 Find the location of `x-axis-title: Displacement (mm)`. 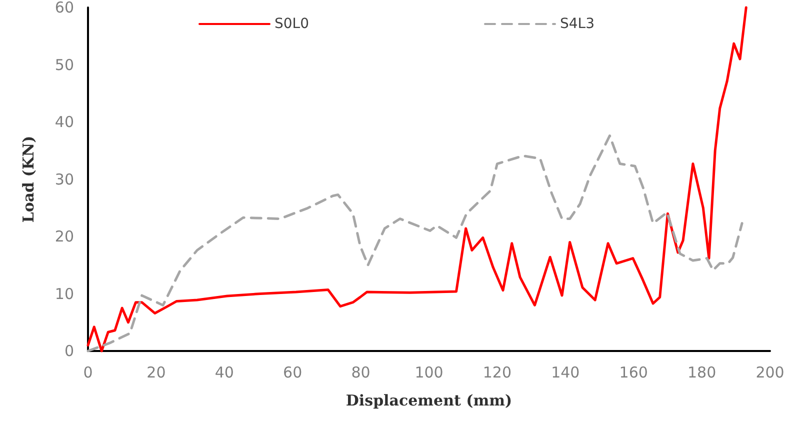

x-axis-title: Displacement (mm) is located at coordinates (429, 401).